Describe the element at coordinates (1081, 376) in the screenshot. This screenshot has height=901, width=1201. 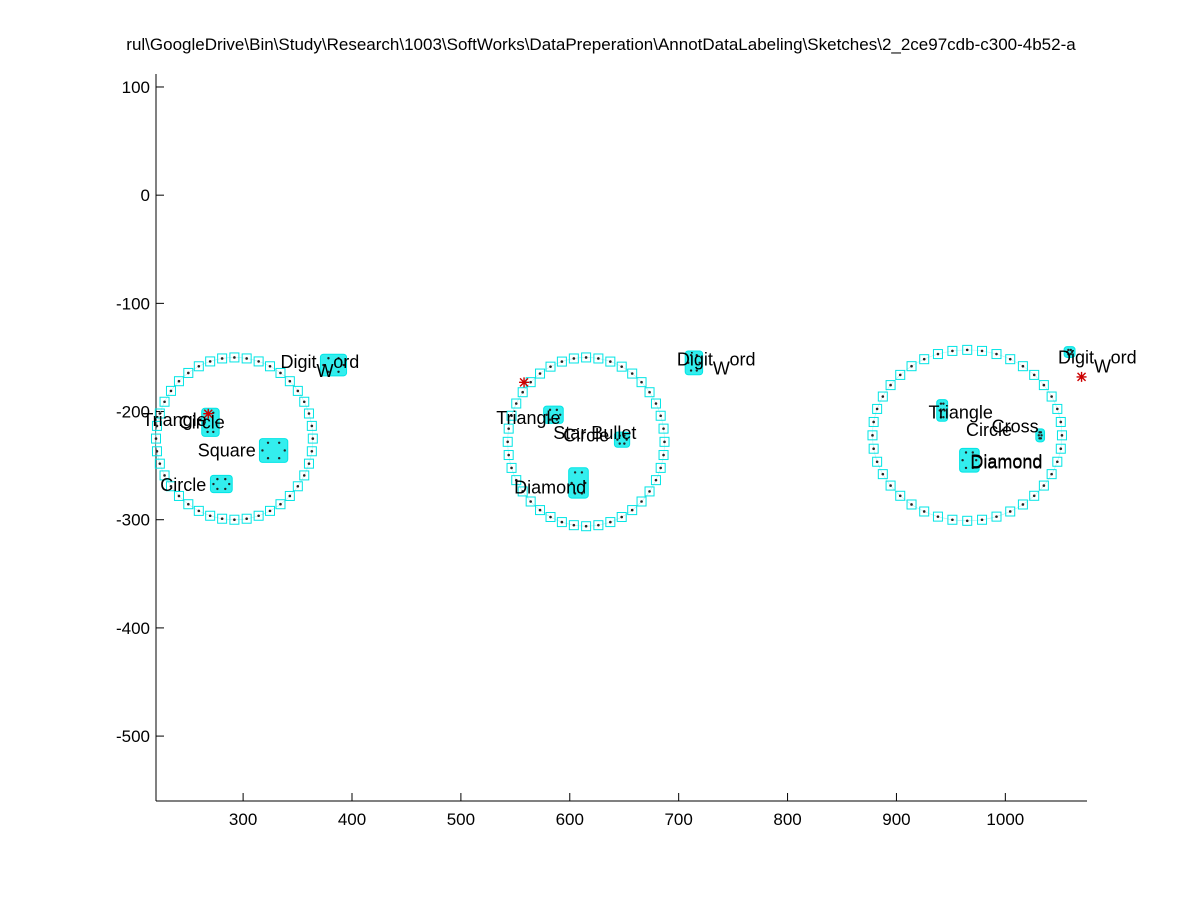
I see `stroke-start-marker` at that location.